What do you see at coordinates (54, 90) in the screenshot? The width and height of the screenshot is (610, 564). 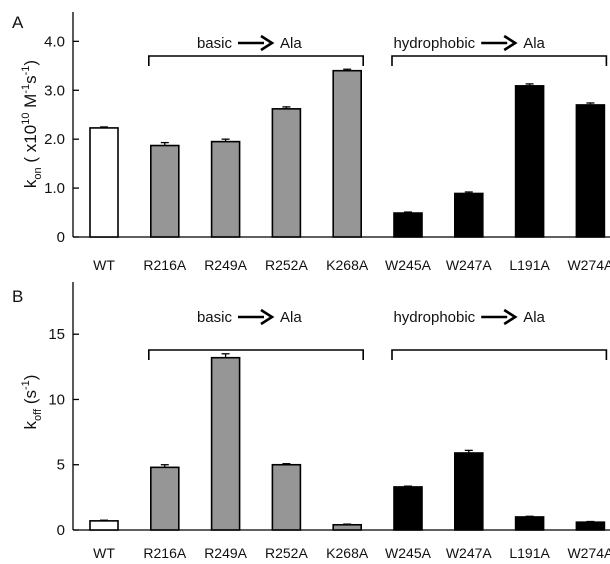 I see `y-tick-label: 3.0` at bounding box center [54, 90].